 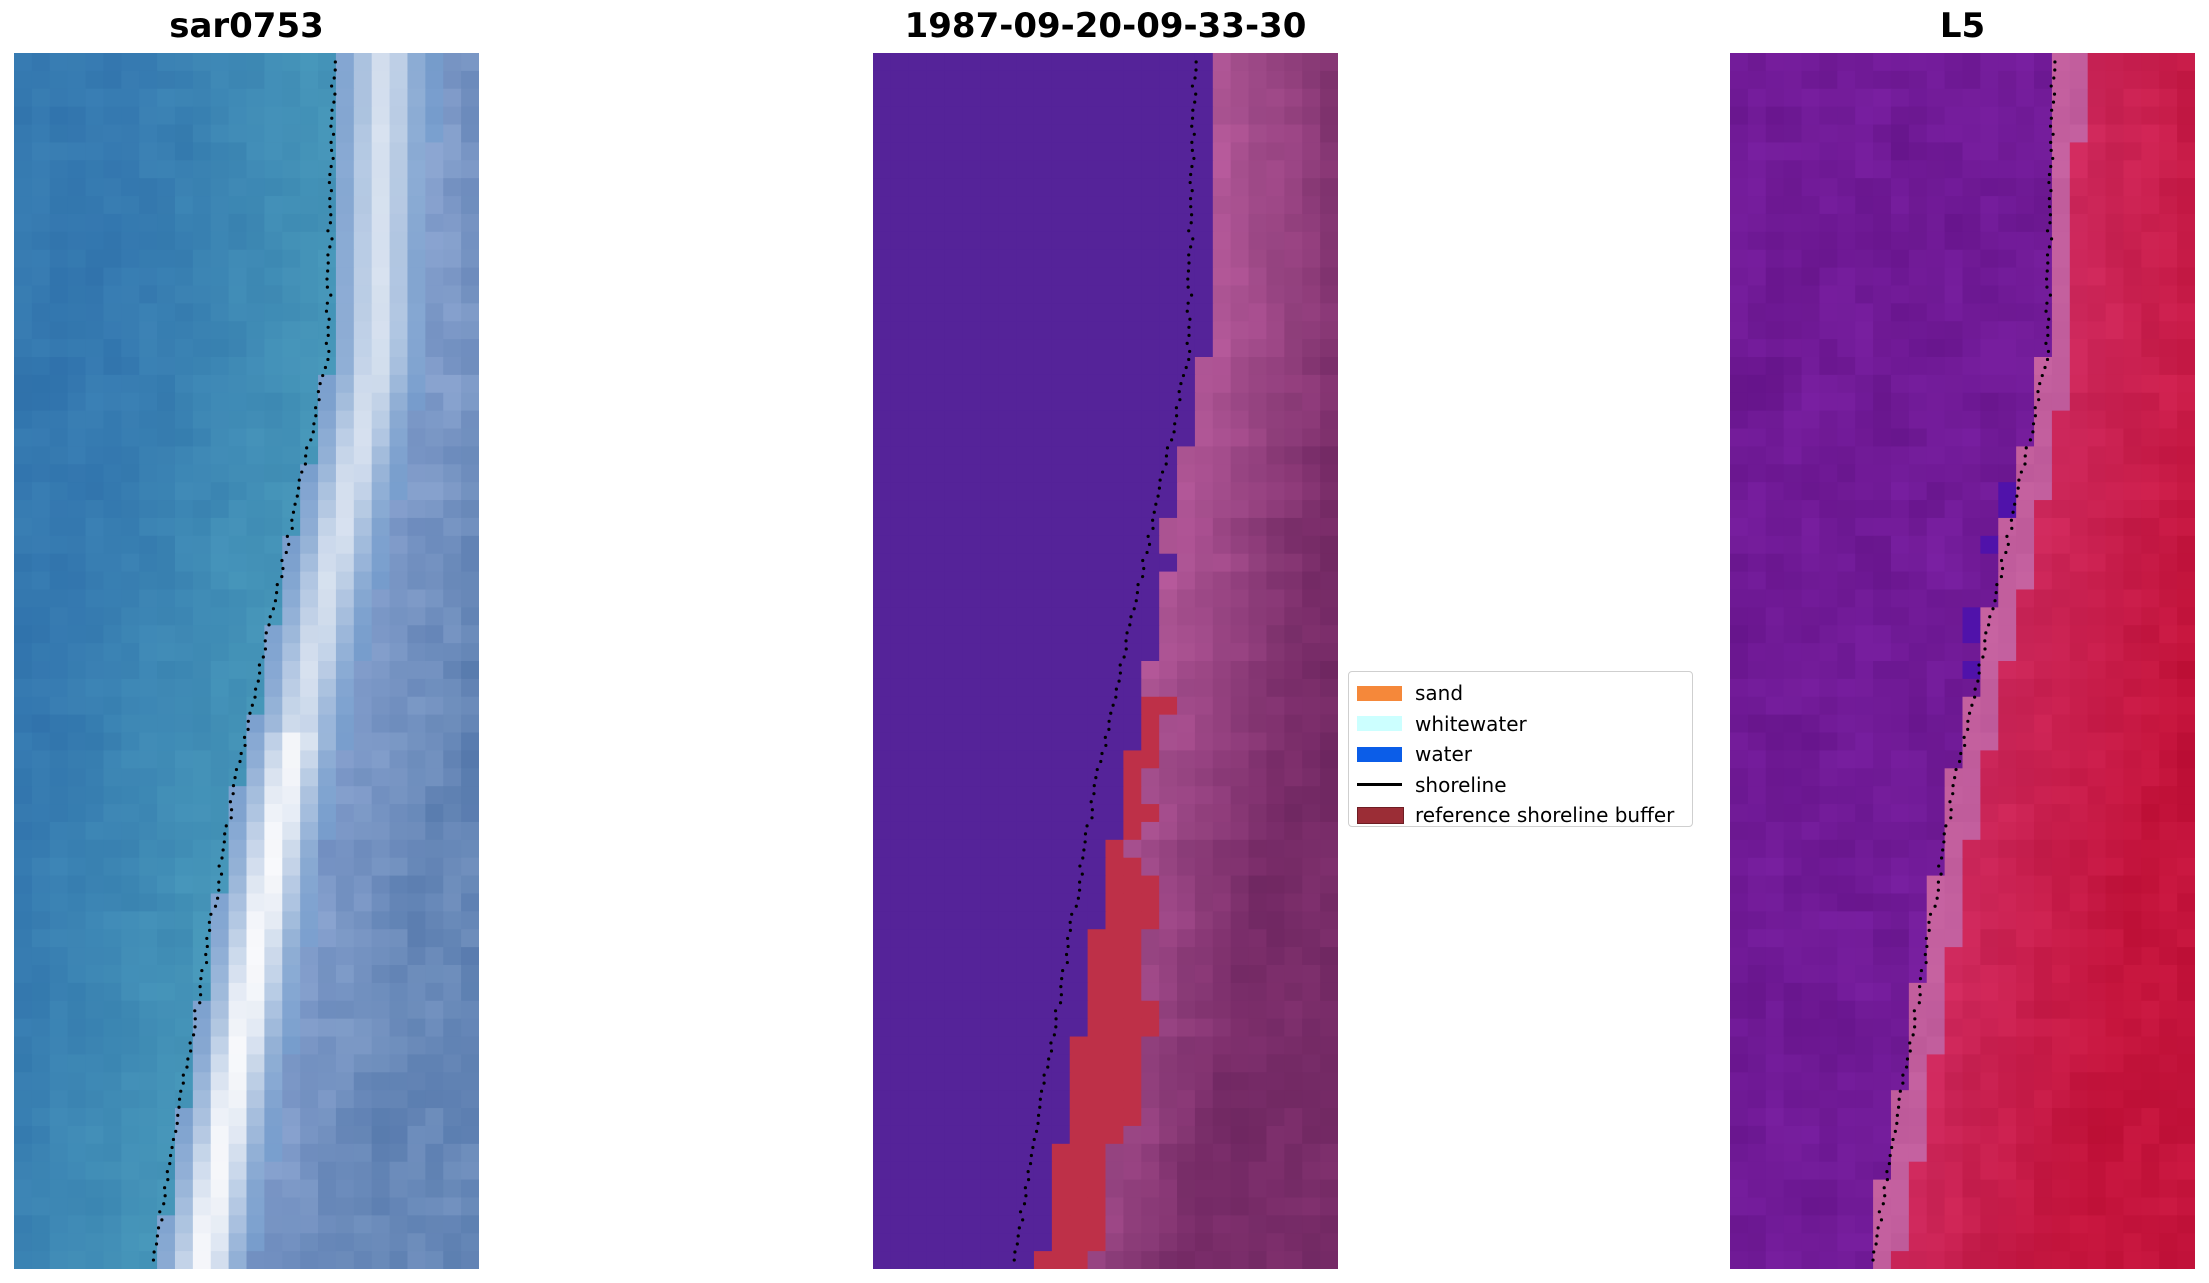 I want to click on legend-swatch-whitewater, so click(x=1379, y=724).